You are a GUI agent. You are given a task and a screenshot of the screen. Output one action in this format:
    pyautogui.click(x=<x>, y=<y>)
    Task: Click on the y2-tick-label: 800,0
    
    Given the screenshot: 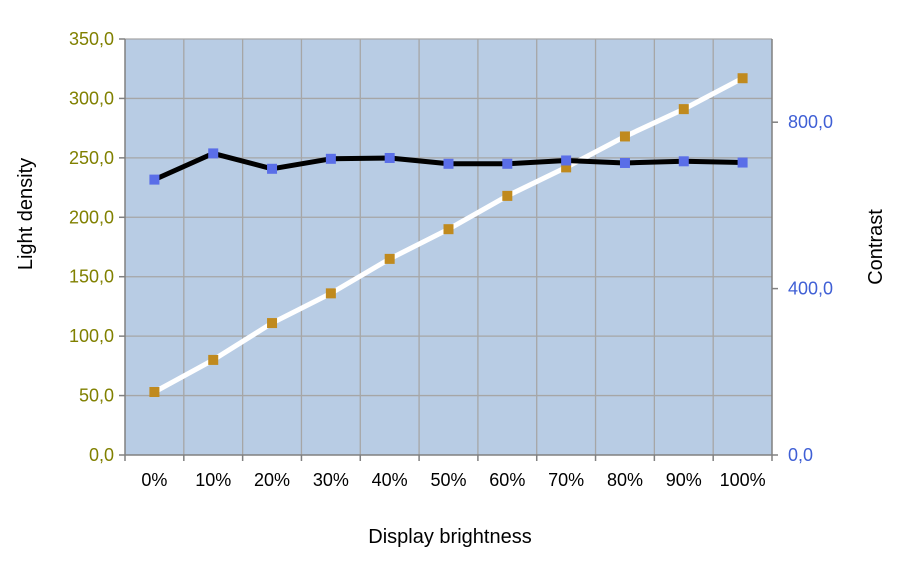 What is the action you would take?
    pyautogui.click(x=810, y=122)
    